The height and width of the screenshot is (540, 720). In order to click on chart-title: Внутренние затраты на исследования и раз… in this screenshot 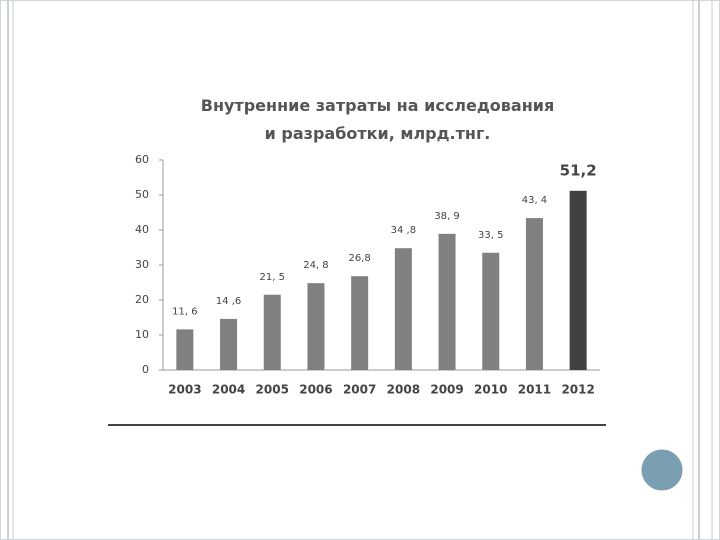, I will do `click(377, 119)`.